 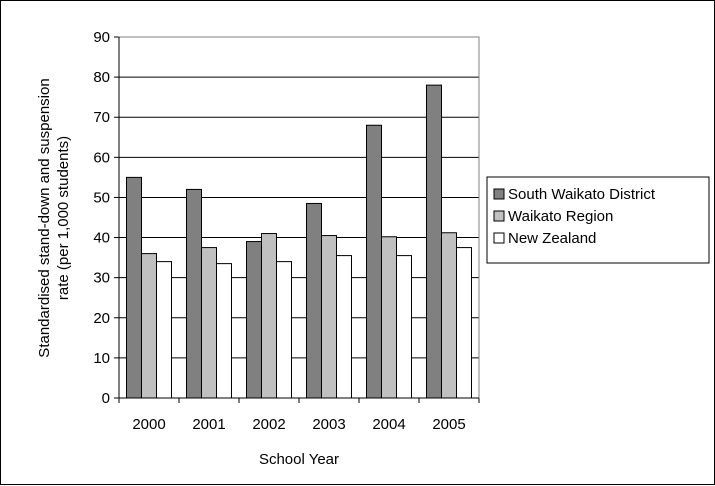 I want to click on legend-box, so click(x=598, y=220).